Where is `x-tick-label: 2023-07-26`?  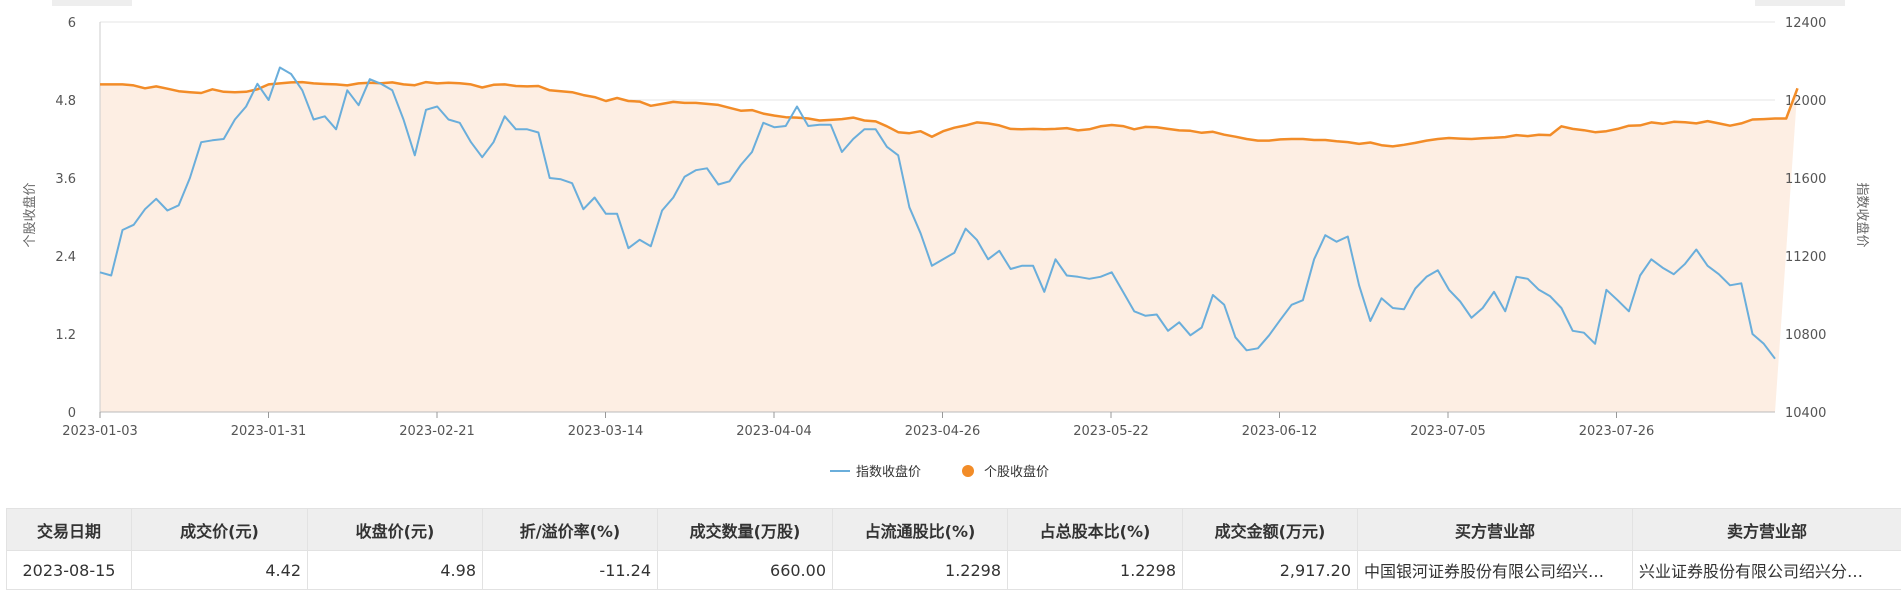
x-tick-label: 2023-07-26 is located at coordinates (1617, 431).